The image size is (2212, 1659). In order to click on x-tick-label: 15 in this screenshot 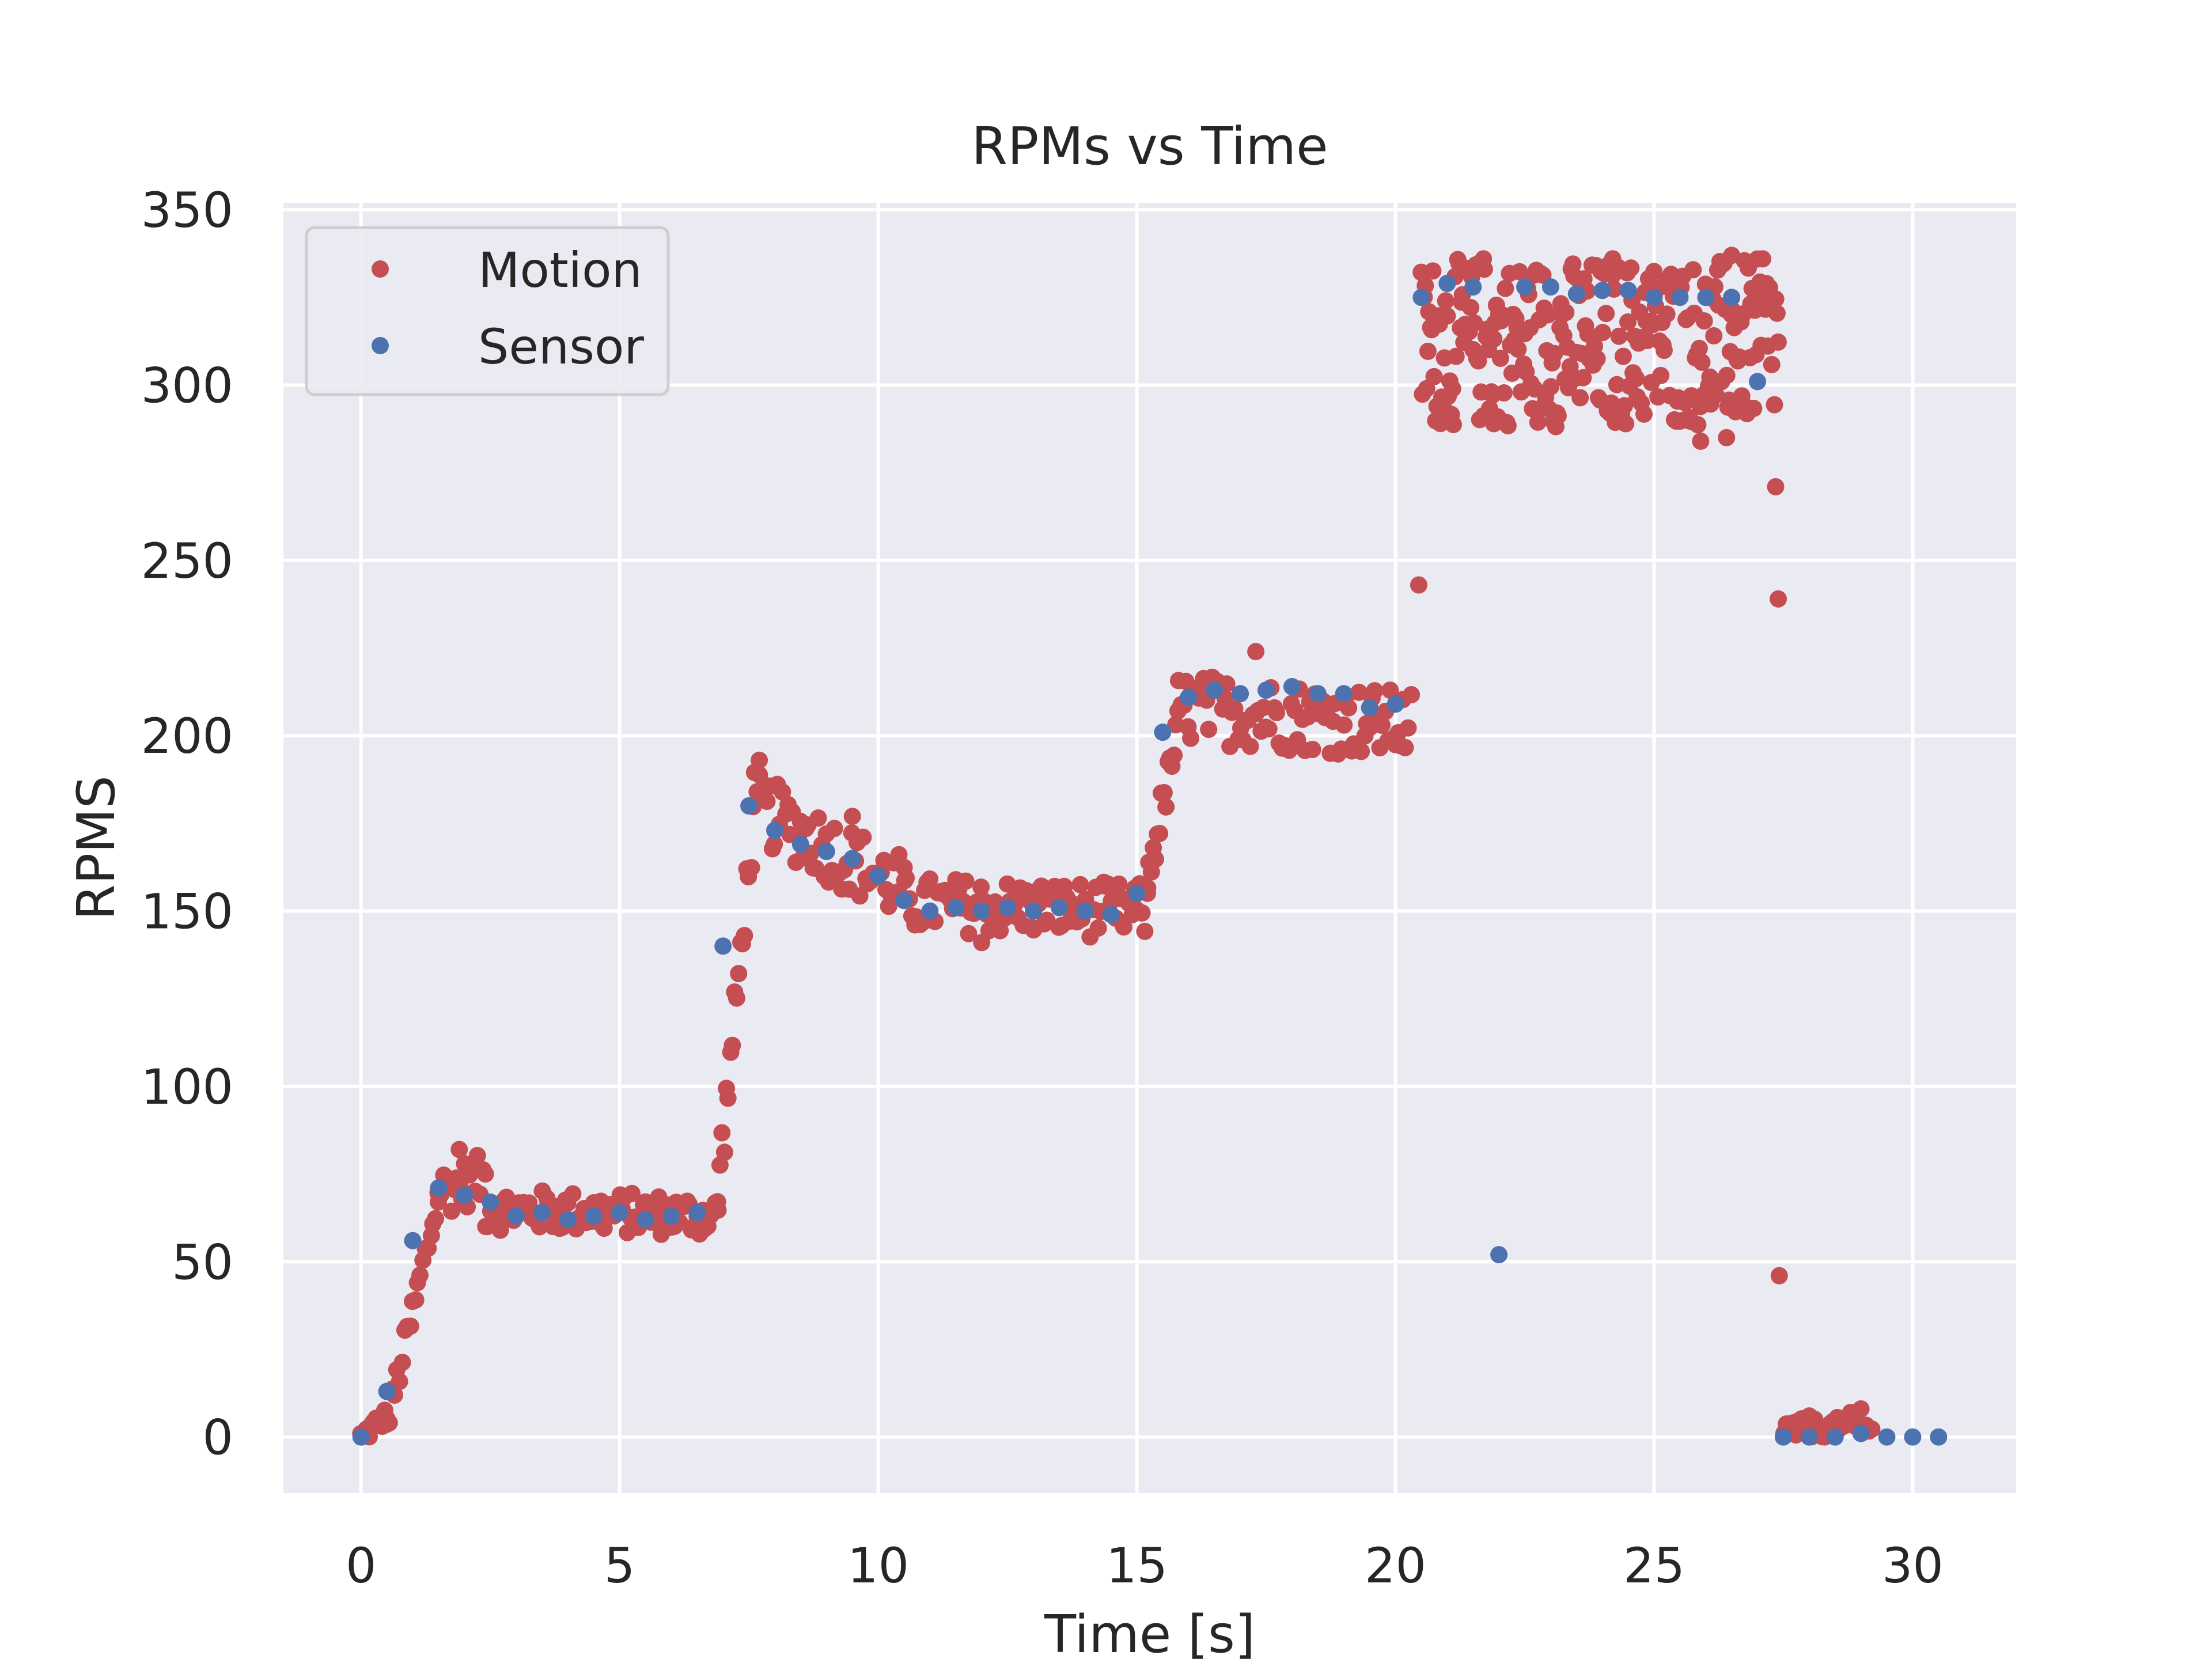, I will do `click(1137, 1565)`.